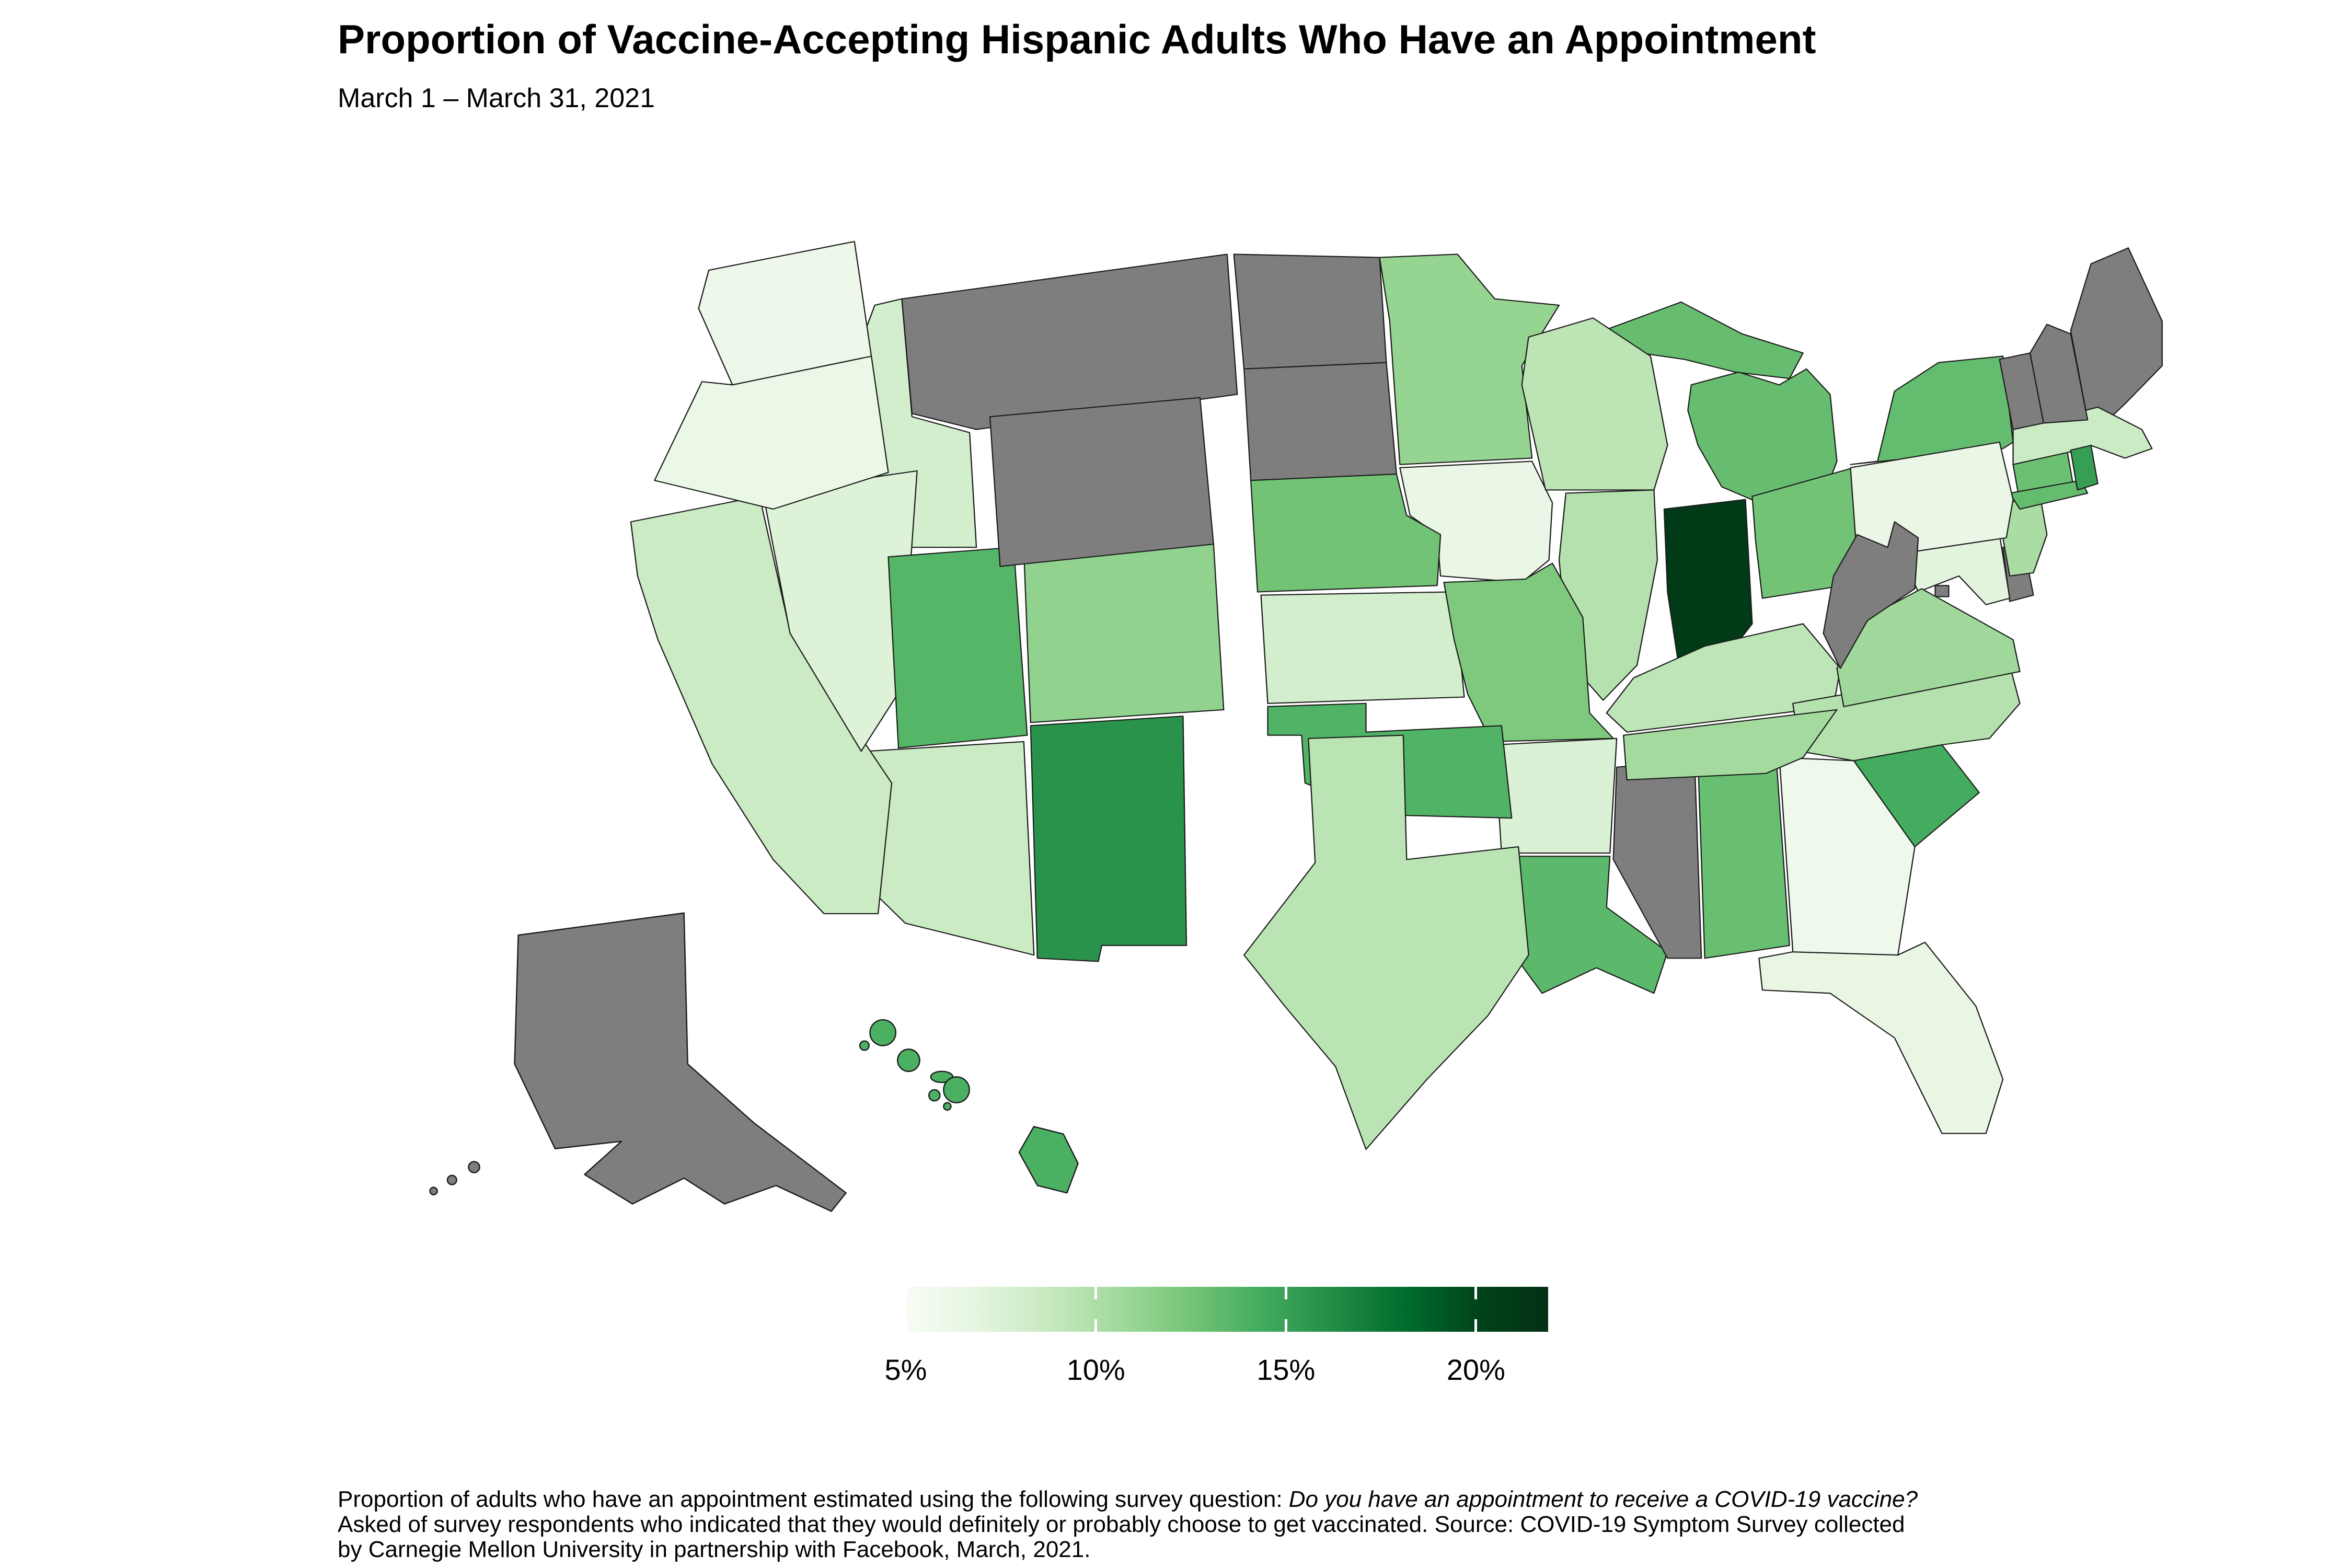 The width and height of the screenshot is (2352, 1568). I want to click on state-ga, so click(1847, 856).